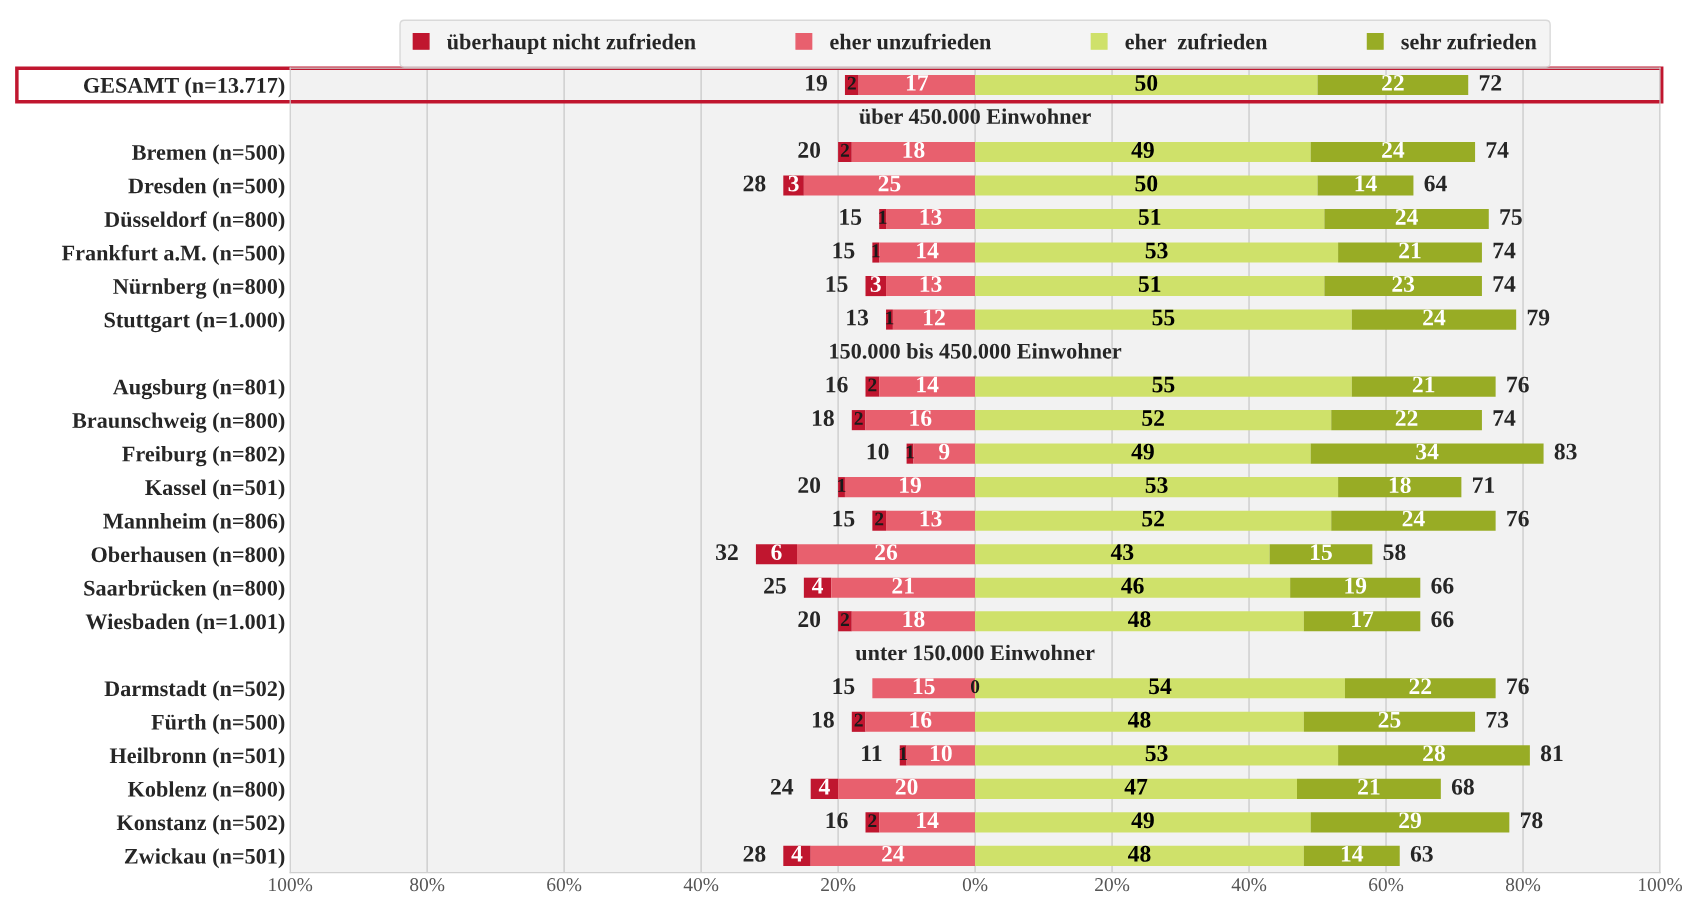 This screenshot has width=1687, height=909. What do you see at coordinates (934, 317) in the screenshot?
I see `data-label: 12` at bounding box center [934, 317].